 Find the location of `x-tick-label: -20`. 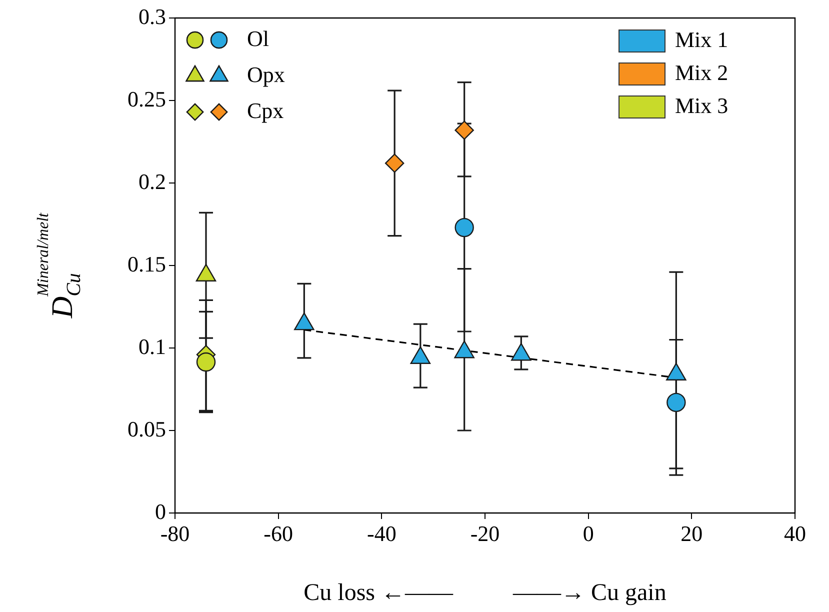

x-tick-label: -20 is located at coordinates (485, 533).